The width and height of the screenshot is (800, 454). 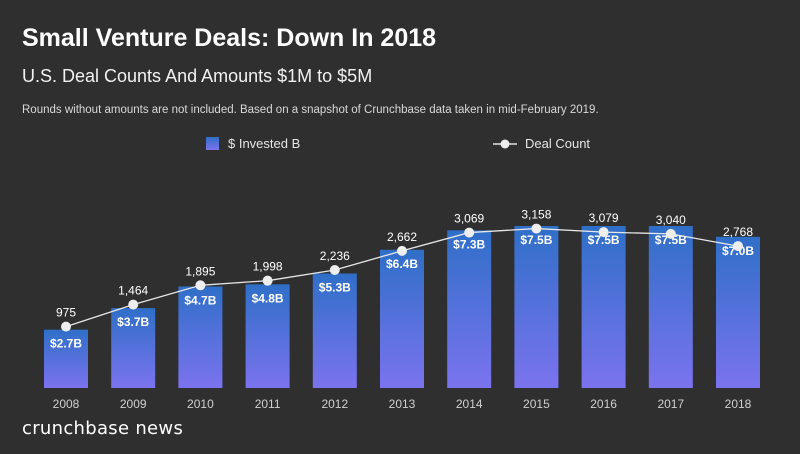 What do you see at coordinates (604, 240) in the screenshot?
I see `bar-label-2016: $7.5B` at bounding box center [604, 240].